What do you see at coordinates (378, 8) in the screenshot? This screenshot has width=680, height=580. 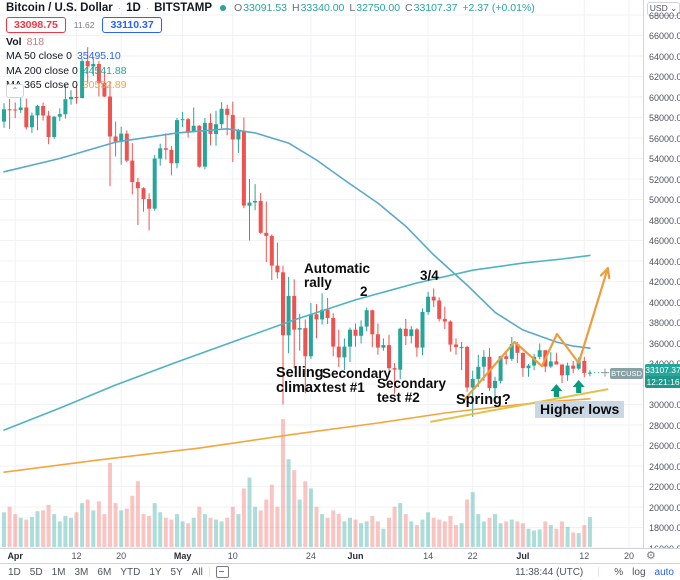 I see `low-value: 32750.00` at bounding box center [378, 8].